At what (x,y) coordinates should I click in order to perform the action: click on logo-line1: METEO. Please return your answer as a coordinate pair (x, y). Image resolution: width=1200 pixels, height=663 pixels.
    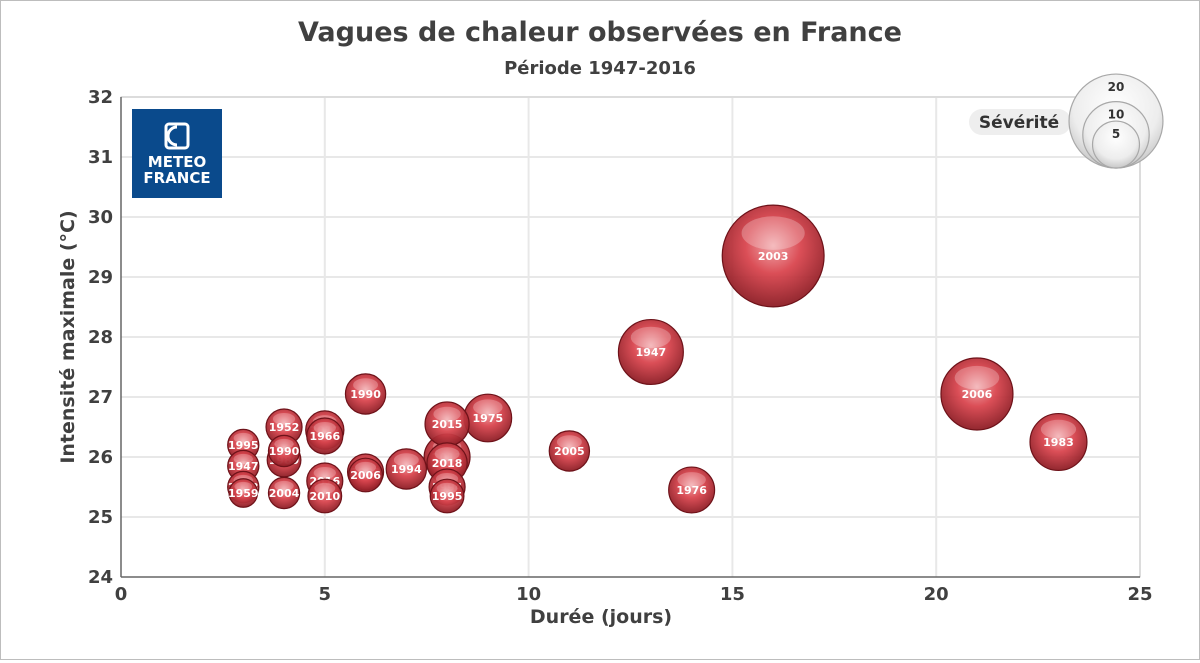
    Looking at the image, I should click on (177, 162).